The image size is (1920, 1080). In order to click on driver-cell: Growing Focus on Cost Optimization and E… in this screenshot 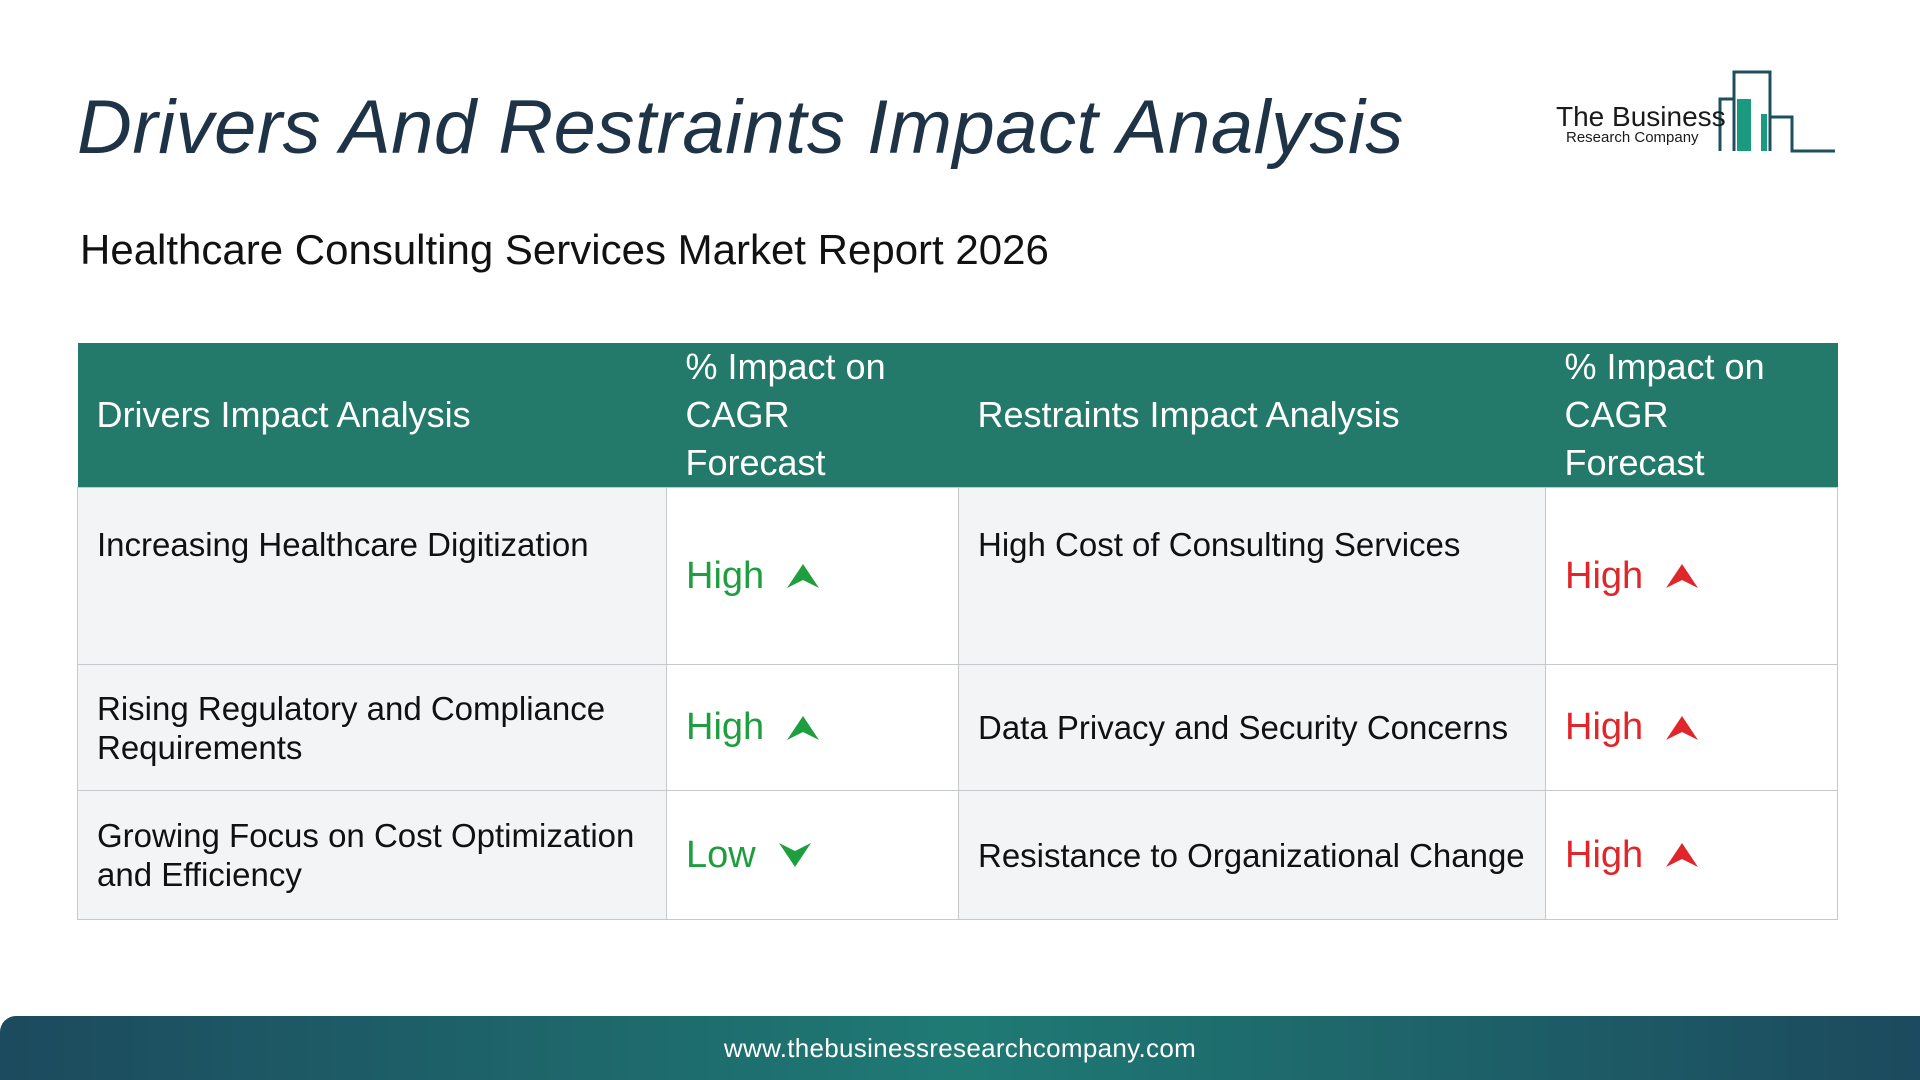, I will do `click(372, 855)`.